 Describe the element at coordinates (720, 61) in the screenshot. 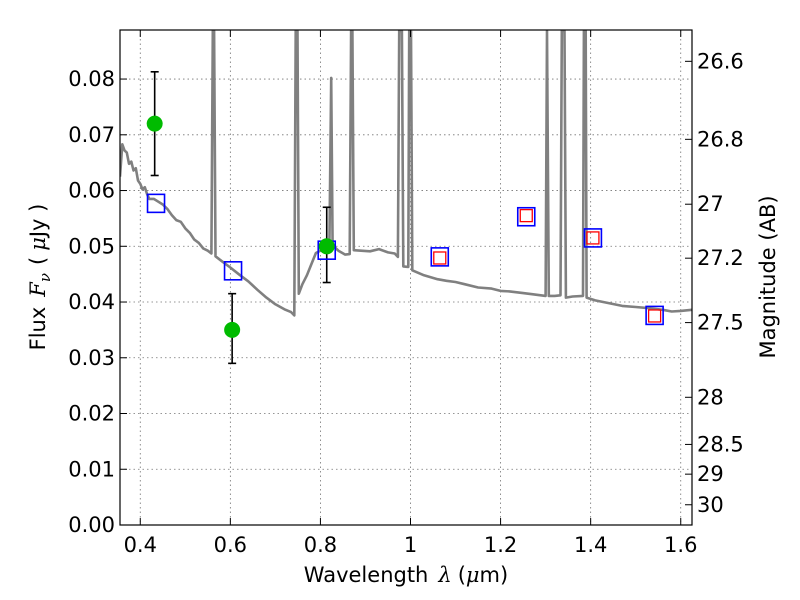

I see `magnitude-tick-label: 26.6` at that location.